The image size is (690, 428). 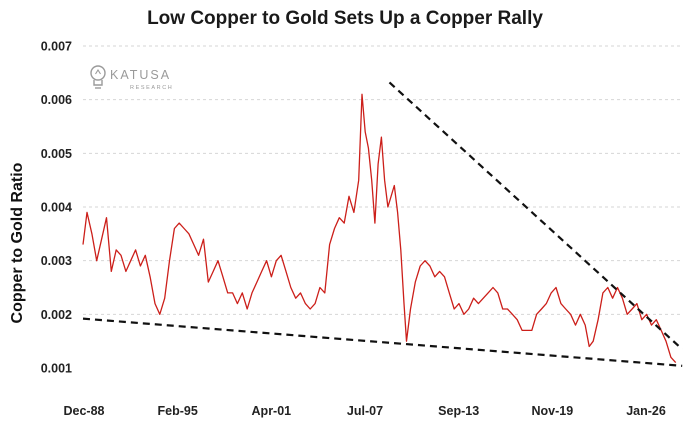 I want to click on x-tick-label: Jan-26, so click(x=646, y=411).